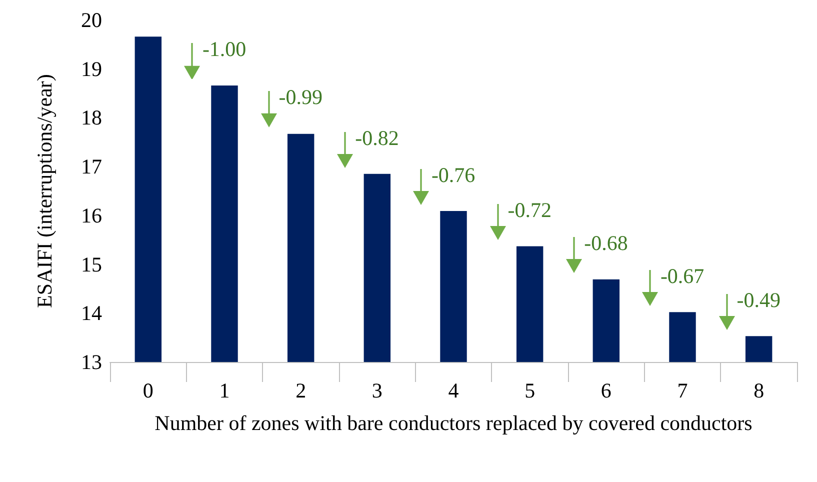 This screenshot has width=817, height=482. What do you see at coordinates (91, 313) in the screenshot?
I see `y-tick-label: 14` at bounding box center [91, 313].